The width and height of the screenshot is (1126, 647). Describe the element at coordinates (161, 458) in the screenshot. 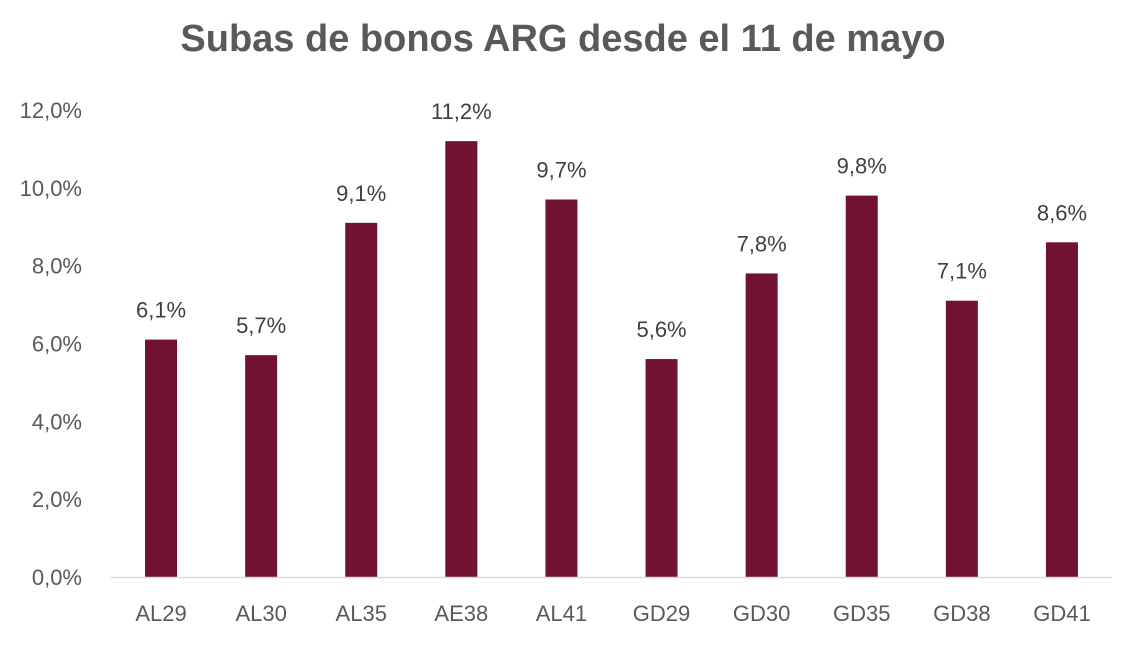

I see `bar-al29` at that location.